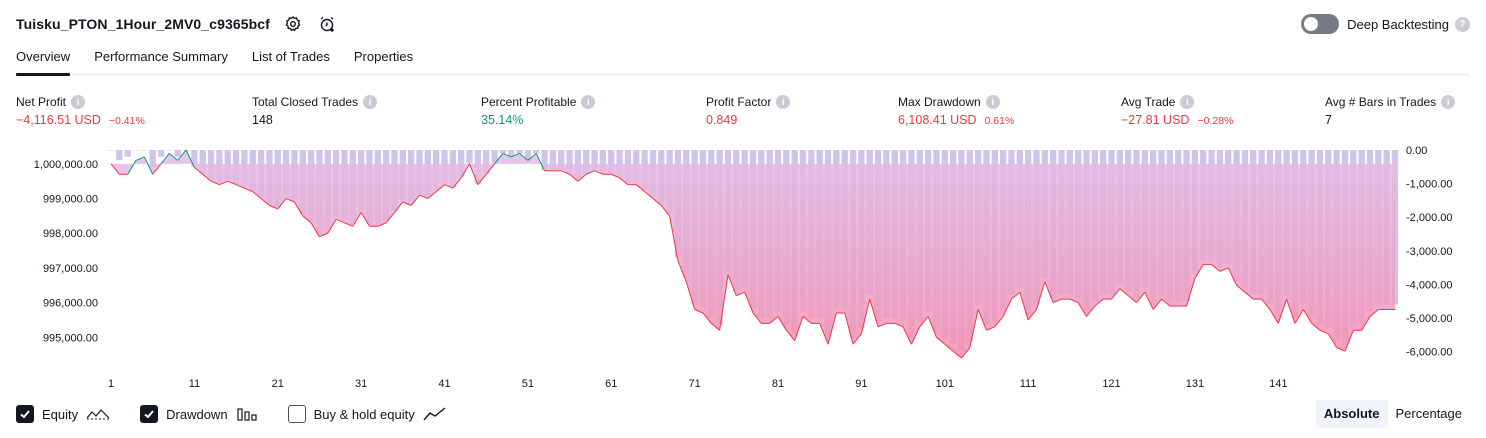 This screenshot has height=438, width=1486. What do you see at coordinates (43, 61) in the screenshot?
I see `tab-overview: Overview` at bounding box center [43, 61].